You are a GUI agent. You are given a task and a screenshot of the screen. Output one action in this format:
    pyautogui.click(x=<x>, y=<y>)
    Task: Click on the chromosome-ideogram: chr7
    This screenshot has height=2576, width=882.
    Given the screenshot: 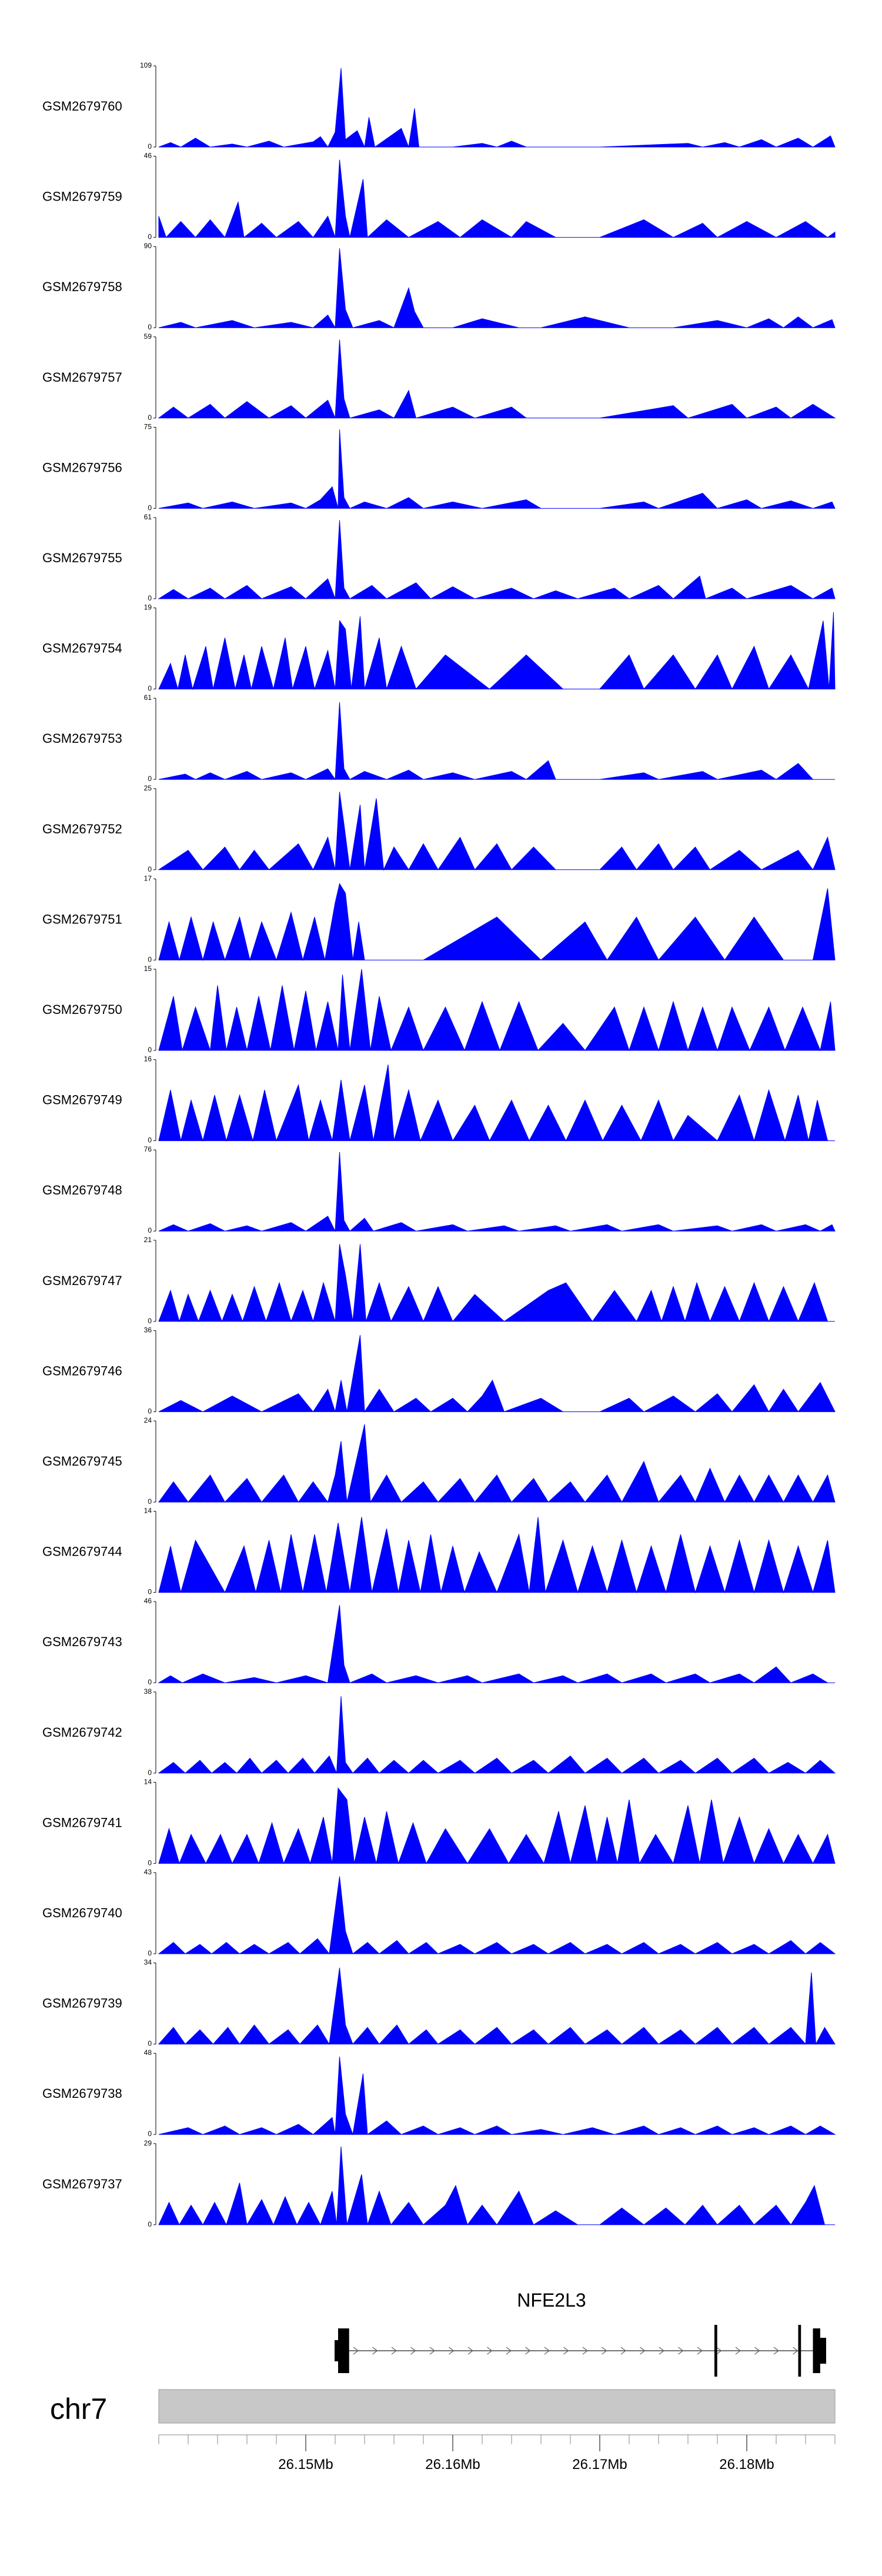 What is the action you would take?
    pyautogui.click(x=443, y=2407)
    